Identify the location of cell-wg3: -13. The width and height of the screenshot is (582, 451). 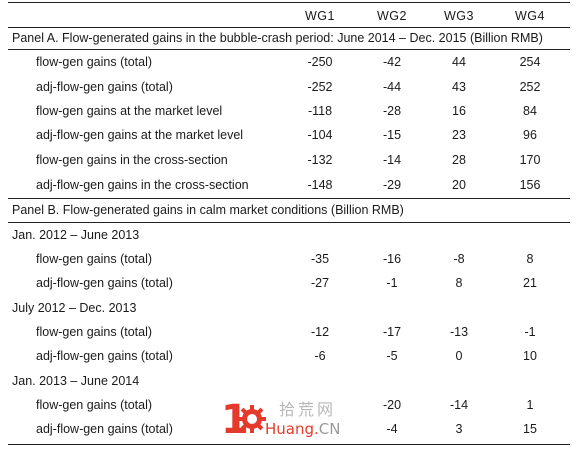
(459, 332).